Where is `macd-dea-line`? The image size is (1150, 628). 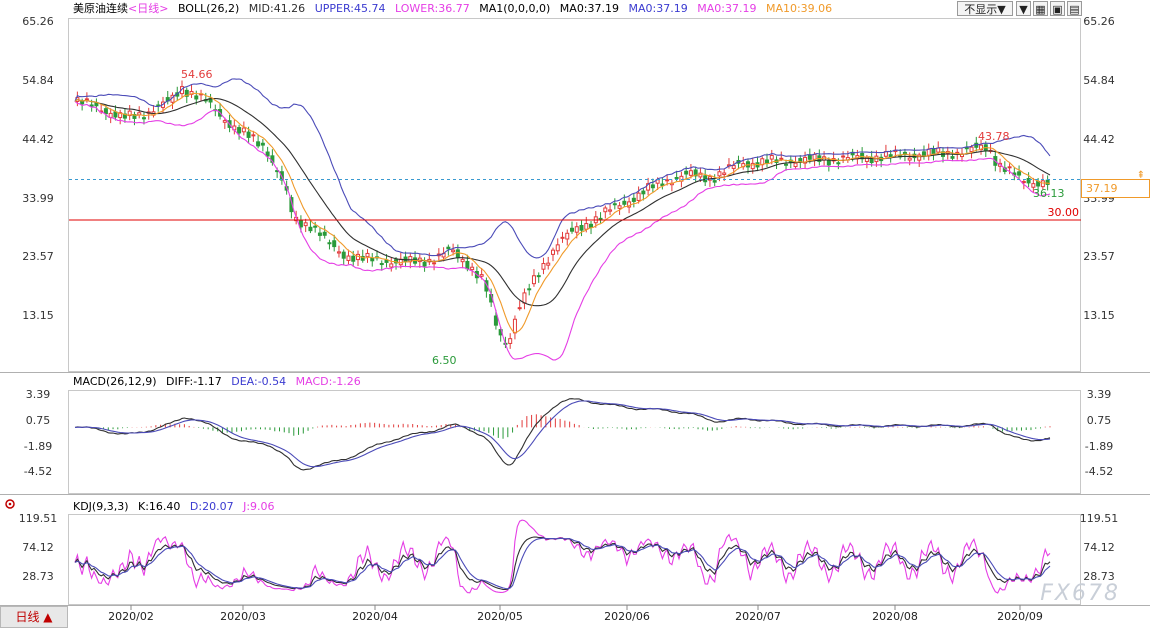 macd-dea-line is located at coordinates (562, 434).